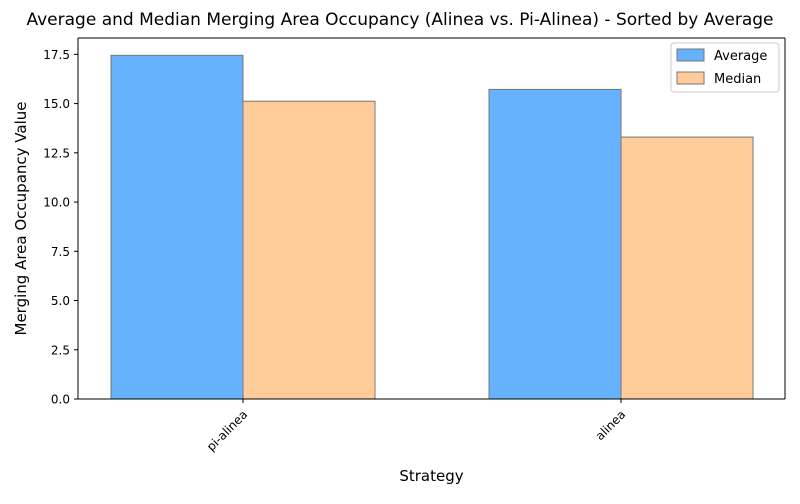 The height and width of the screenshot is (504, 800). Describe the element at coordinates (56, 203) in the screenshot. I see `y-tick-label: 10.0` at that location.